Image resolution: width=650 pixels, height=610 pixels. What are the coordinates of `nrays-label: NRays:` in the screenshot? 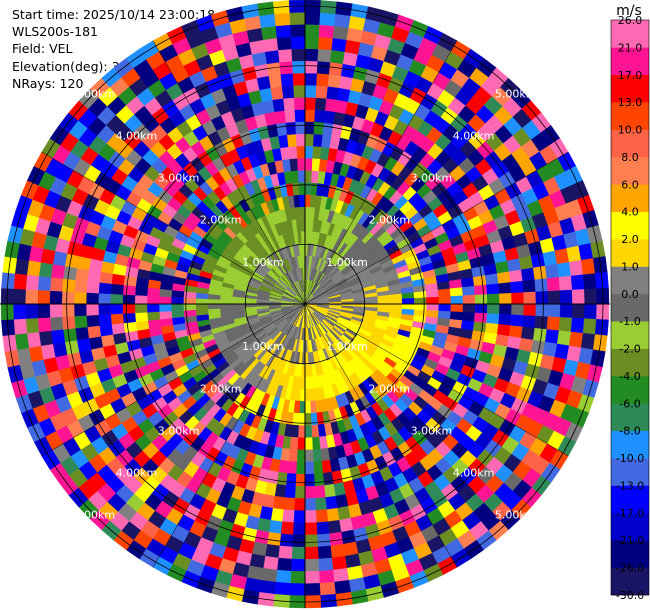 It's located at (34, 83).